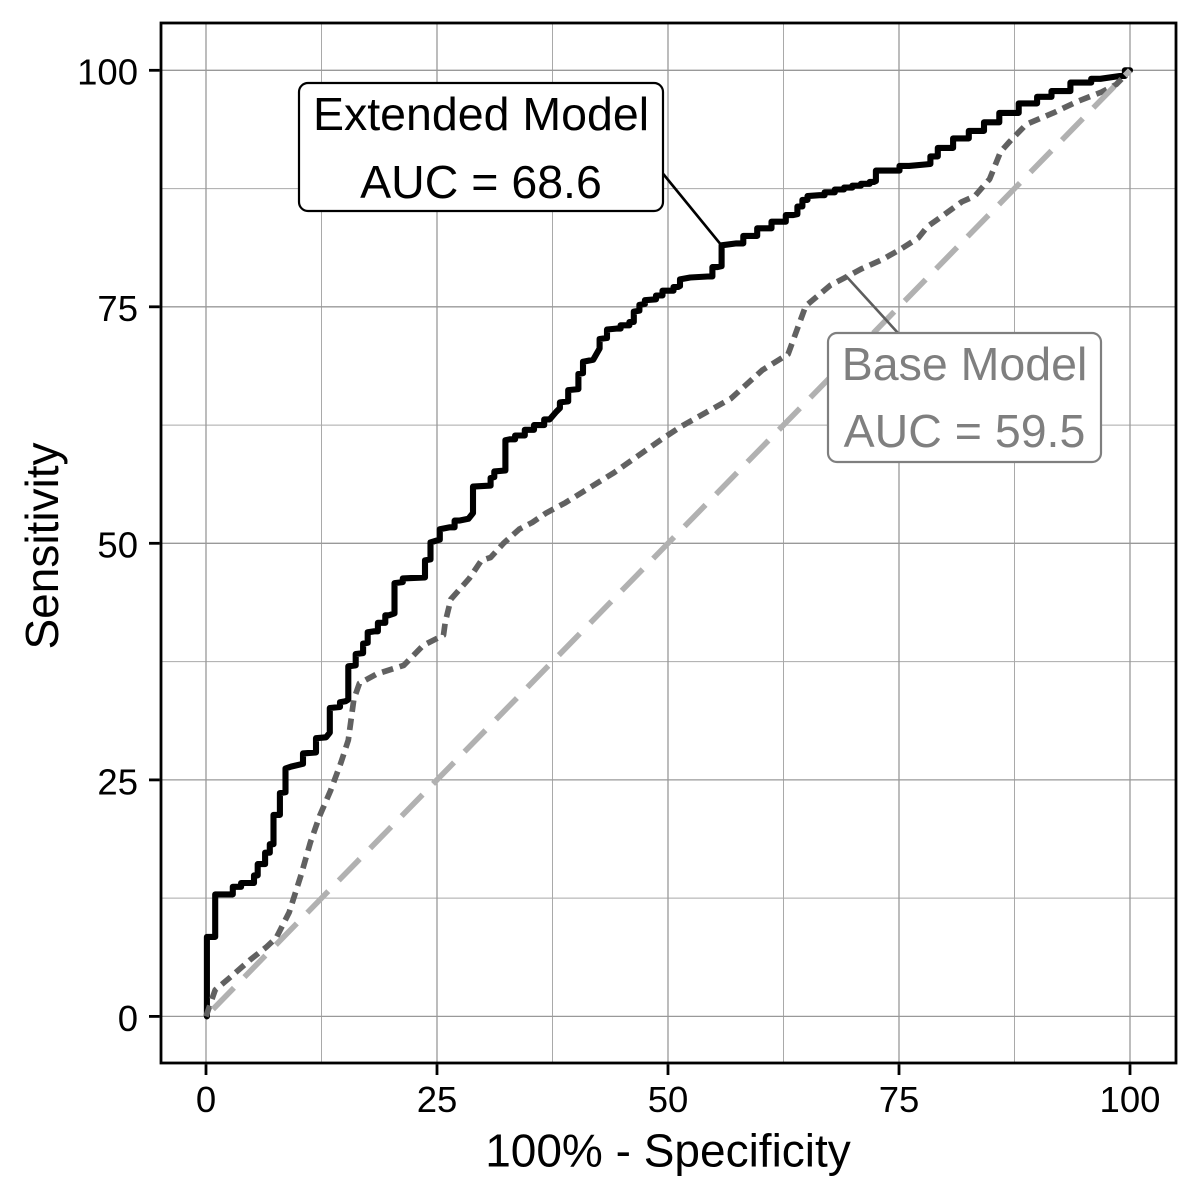 The height and width of the screenshot is (1200, 1200). Describe the element at coordinates (965, 364) in the screenshot. I see `svg-text: Base Model` at that location.